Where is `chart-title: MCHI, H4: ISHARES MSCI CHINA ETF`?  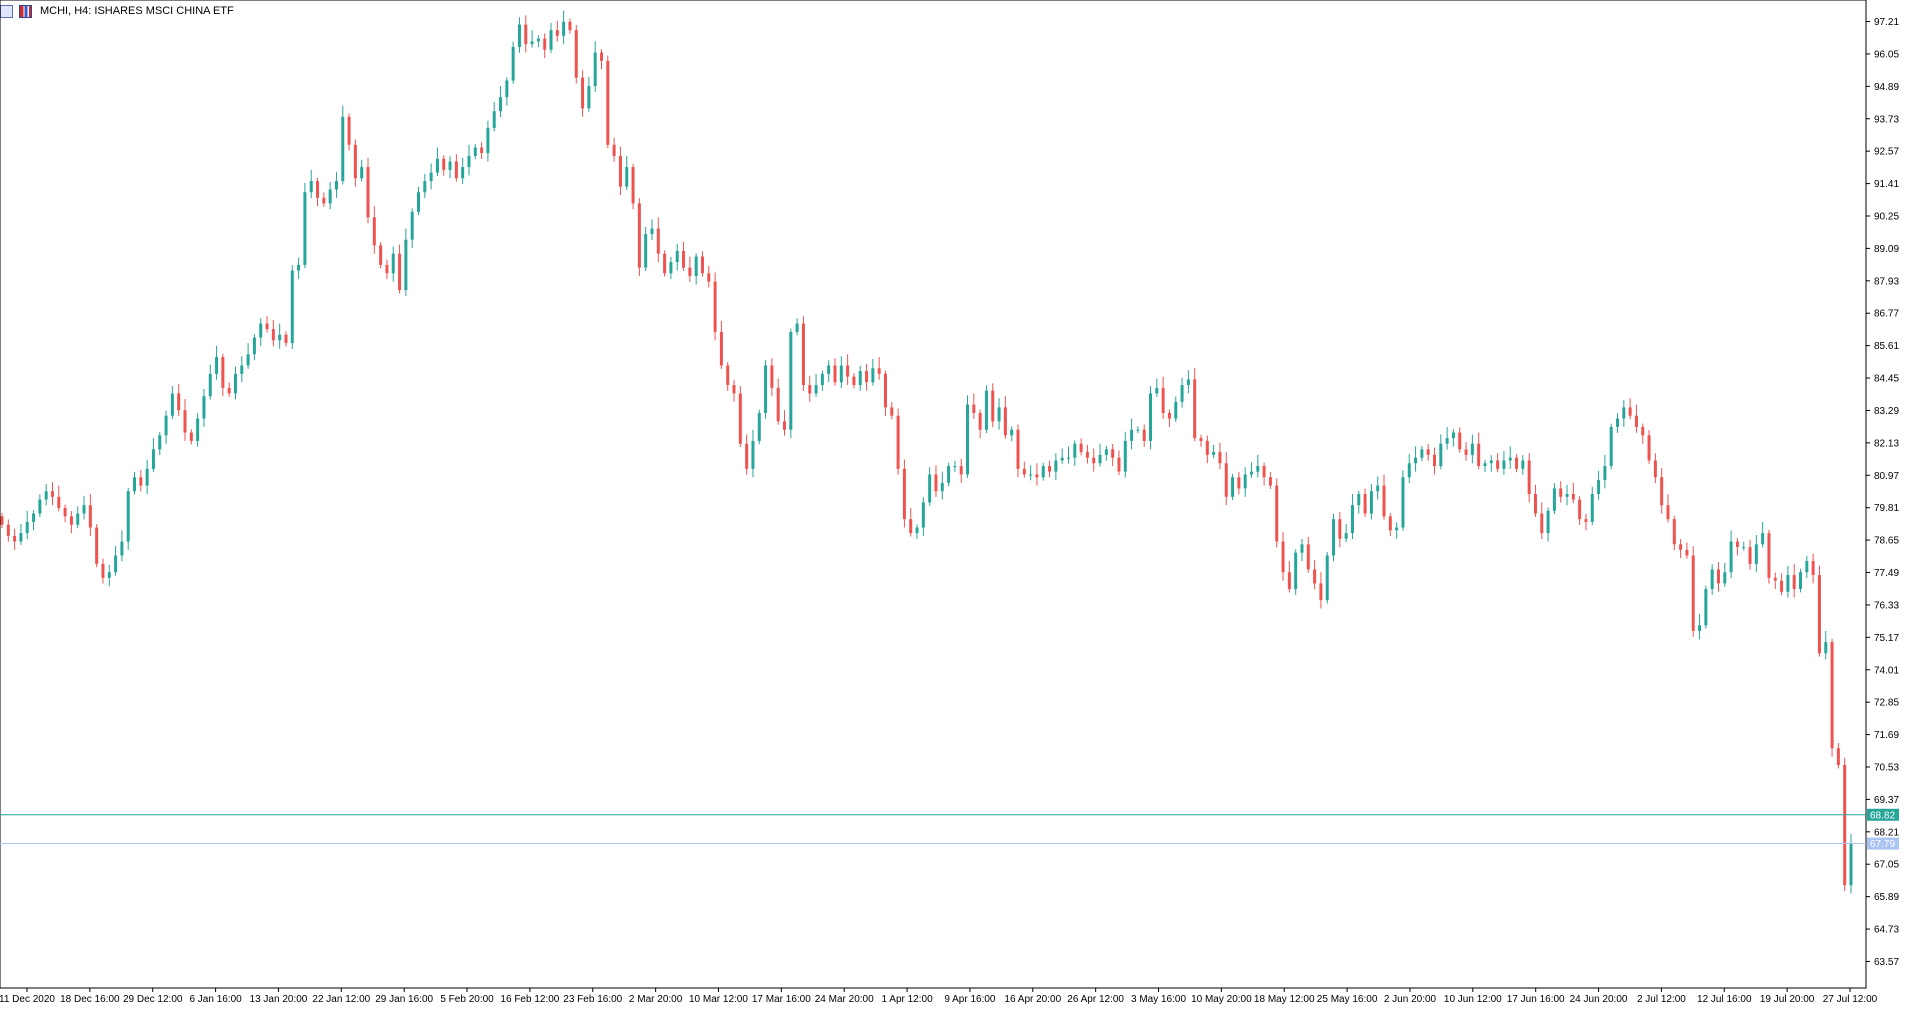
chart-title: MCHI, H4: ISHARES MSCI CHINA ETF is located at coordinates (137, 11).